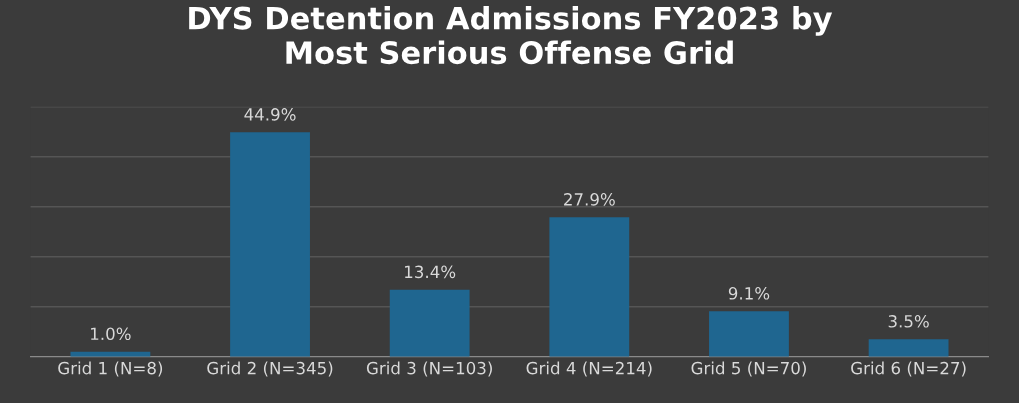  What do you see at coordinates (511, 35) in the screenshot?
I see `chart-title: DYS Detention Admissions FY2023 by Most Serious Offense Grid` at bounding box center [511, 35].